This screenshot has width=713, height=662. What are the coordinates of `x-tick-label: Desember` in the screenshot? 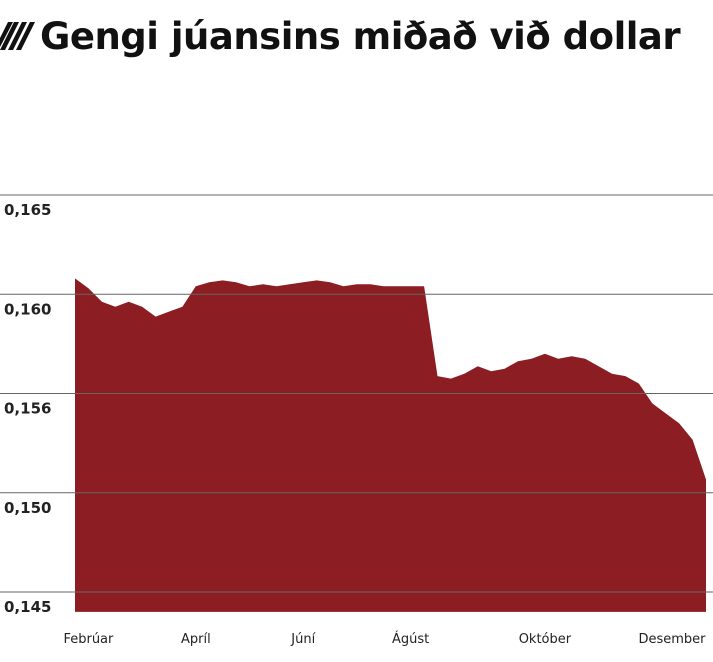 It's located at (672, 639).